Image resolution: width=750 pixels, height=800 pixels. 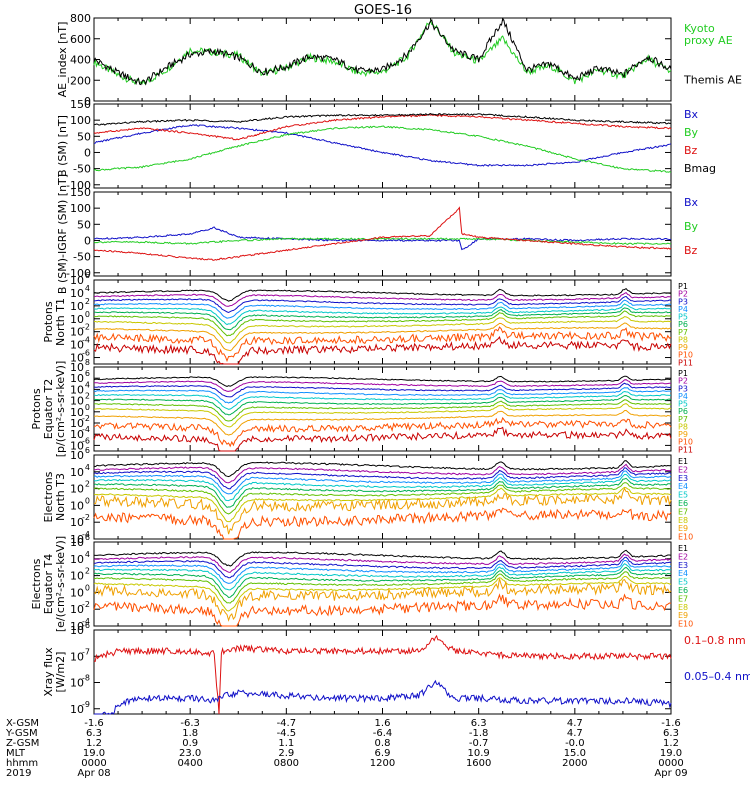 I want to click on legend-label: Bx, so click(x=691, y=202).